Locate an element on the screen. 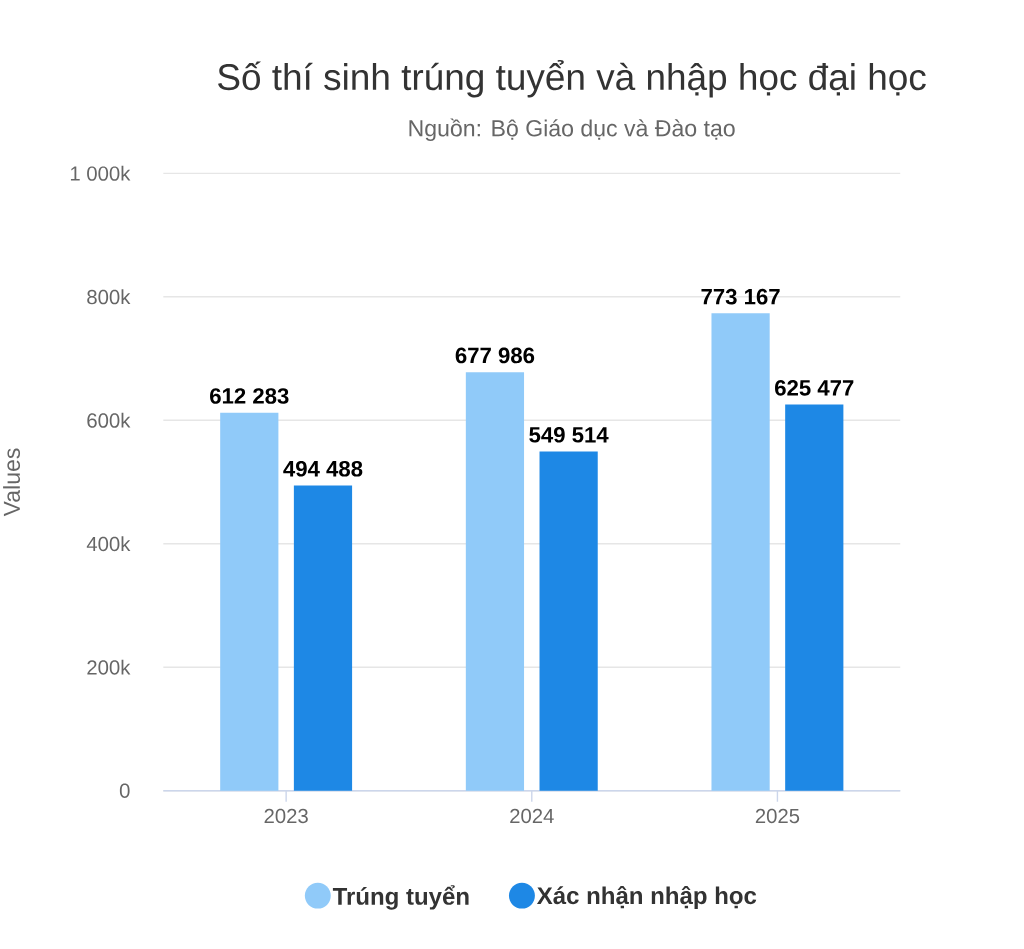 The height and width of the screenshot is (949, 1024). legend-label: Trúng tuyển is located at coordinates (400, 897).